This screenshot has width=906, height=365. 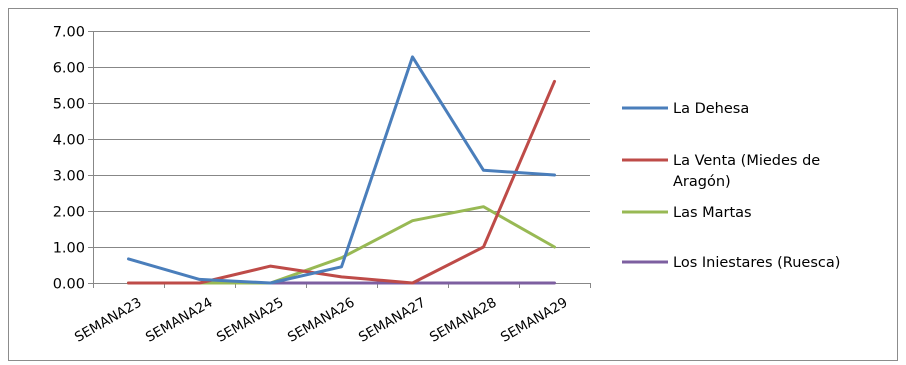 What do you see at coordinates (69, 177) in the screenshot?
I see `y-tick-label: 3.00` at bounding box center [69, 177].